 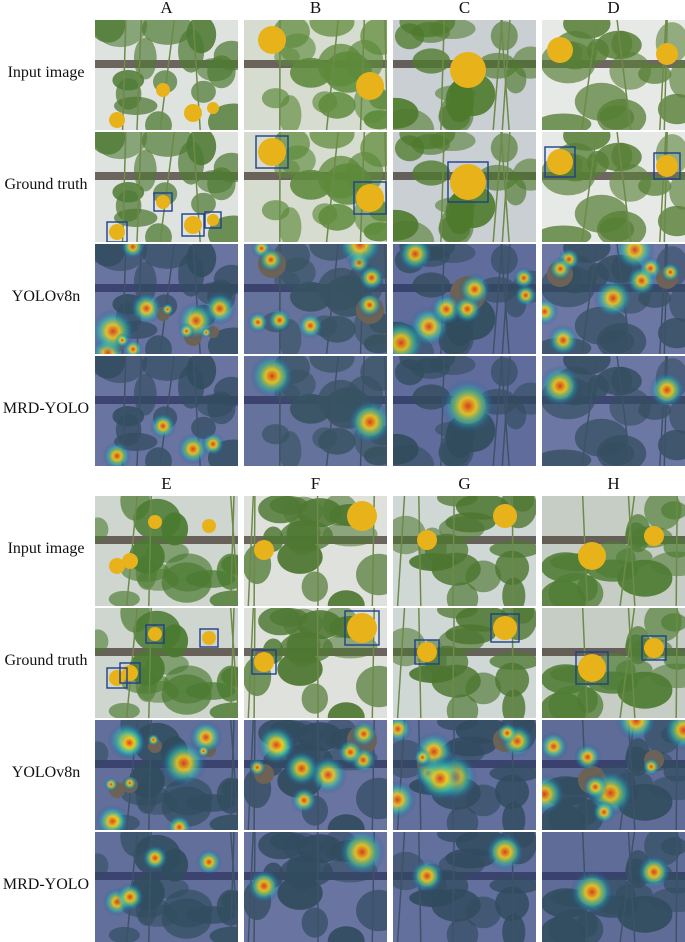 What do you see at coordinates (46, 185) in the screenshot?
I see `row-label: Ground truth` at bounding box center [46, 185].